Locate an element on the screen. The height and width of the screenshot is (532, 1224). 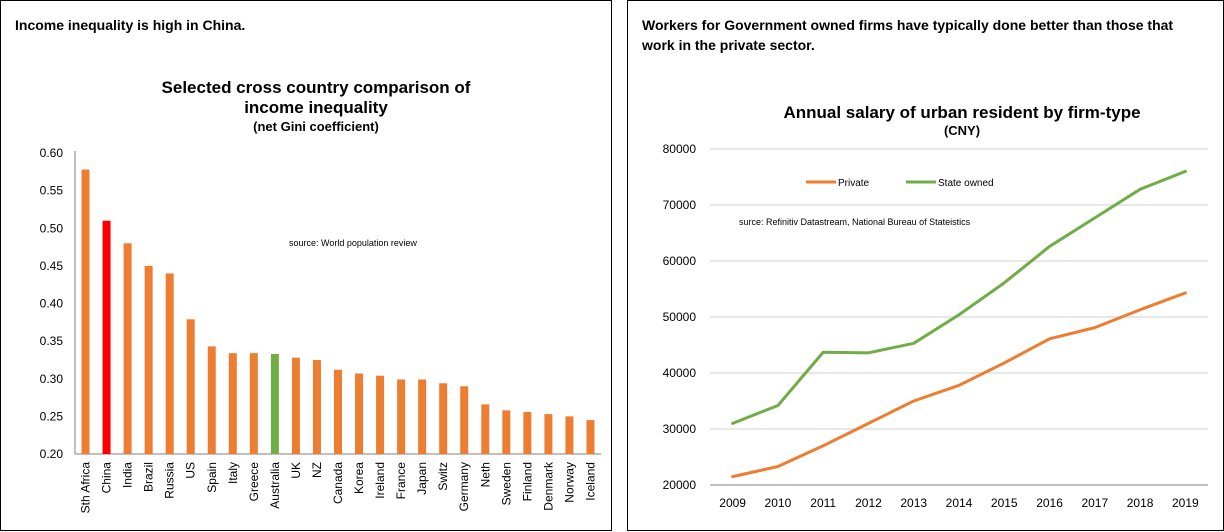
x-tick-label: Denmark is located at coordinates (548, 486).